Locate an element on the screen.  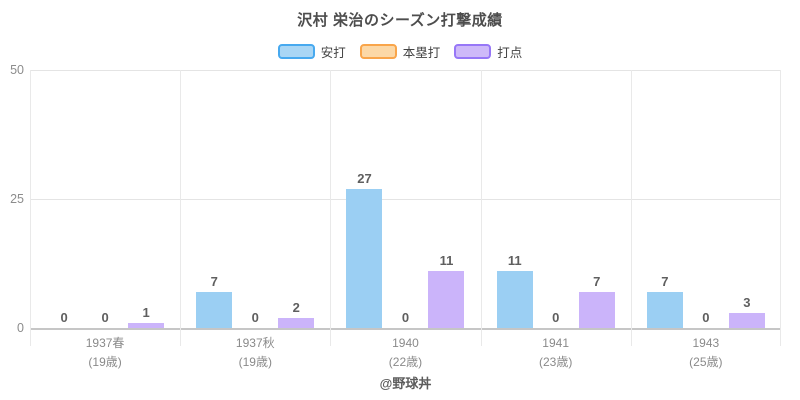
bar-group: 7 0 2 is located at coordinates (255, 199).